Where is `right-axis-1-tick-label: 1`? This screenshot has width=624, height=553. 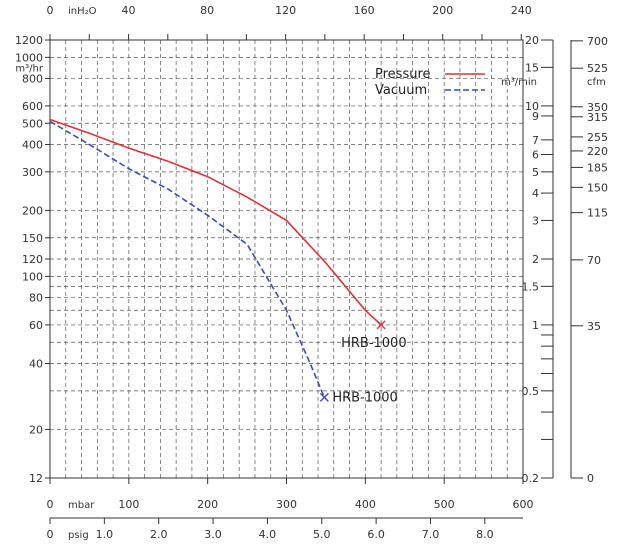 right-axis-1-tick-label: 1 is located at coordinates (535, 325).